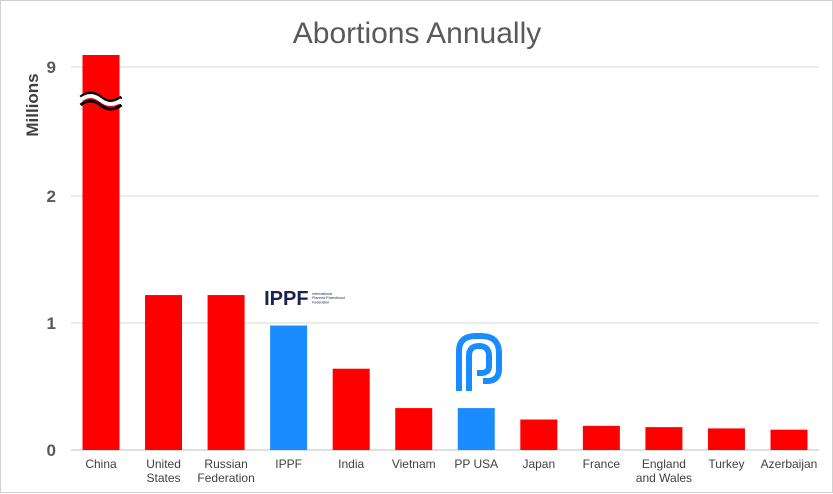  Describe the element at coordinates (101, 105) in the screenshot. I see `break-line-bottom` at that location.